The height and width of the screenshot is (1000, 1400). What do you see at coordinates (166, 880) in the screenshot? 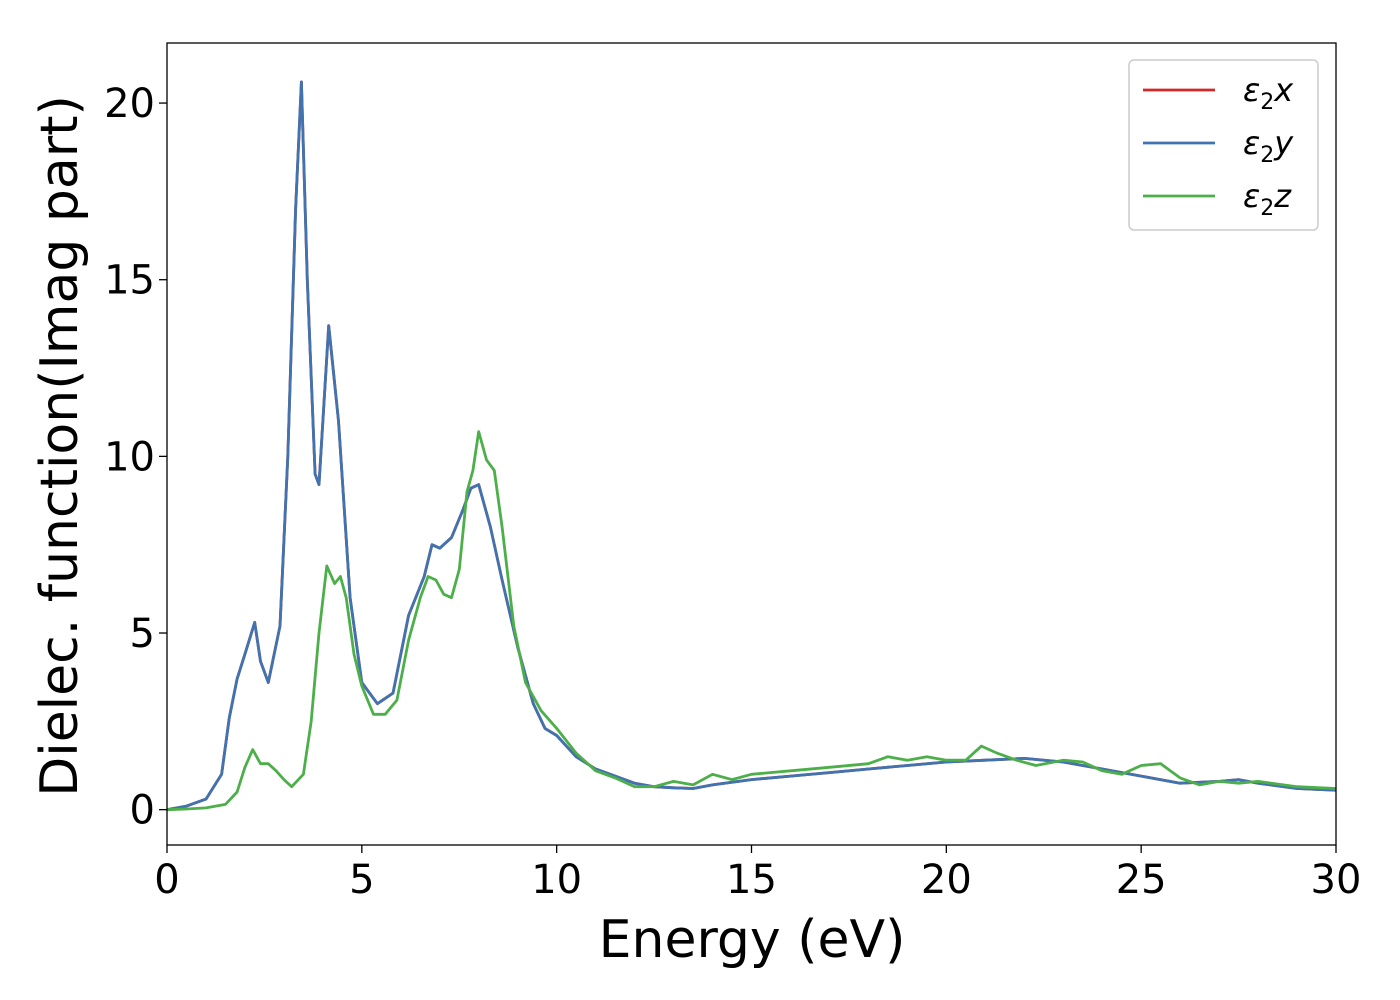
I see `x-tick-label: 0` at bounding box center [166, 880].